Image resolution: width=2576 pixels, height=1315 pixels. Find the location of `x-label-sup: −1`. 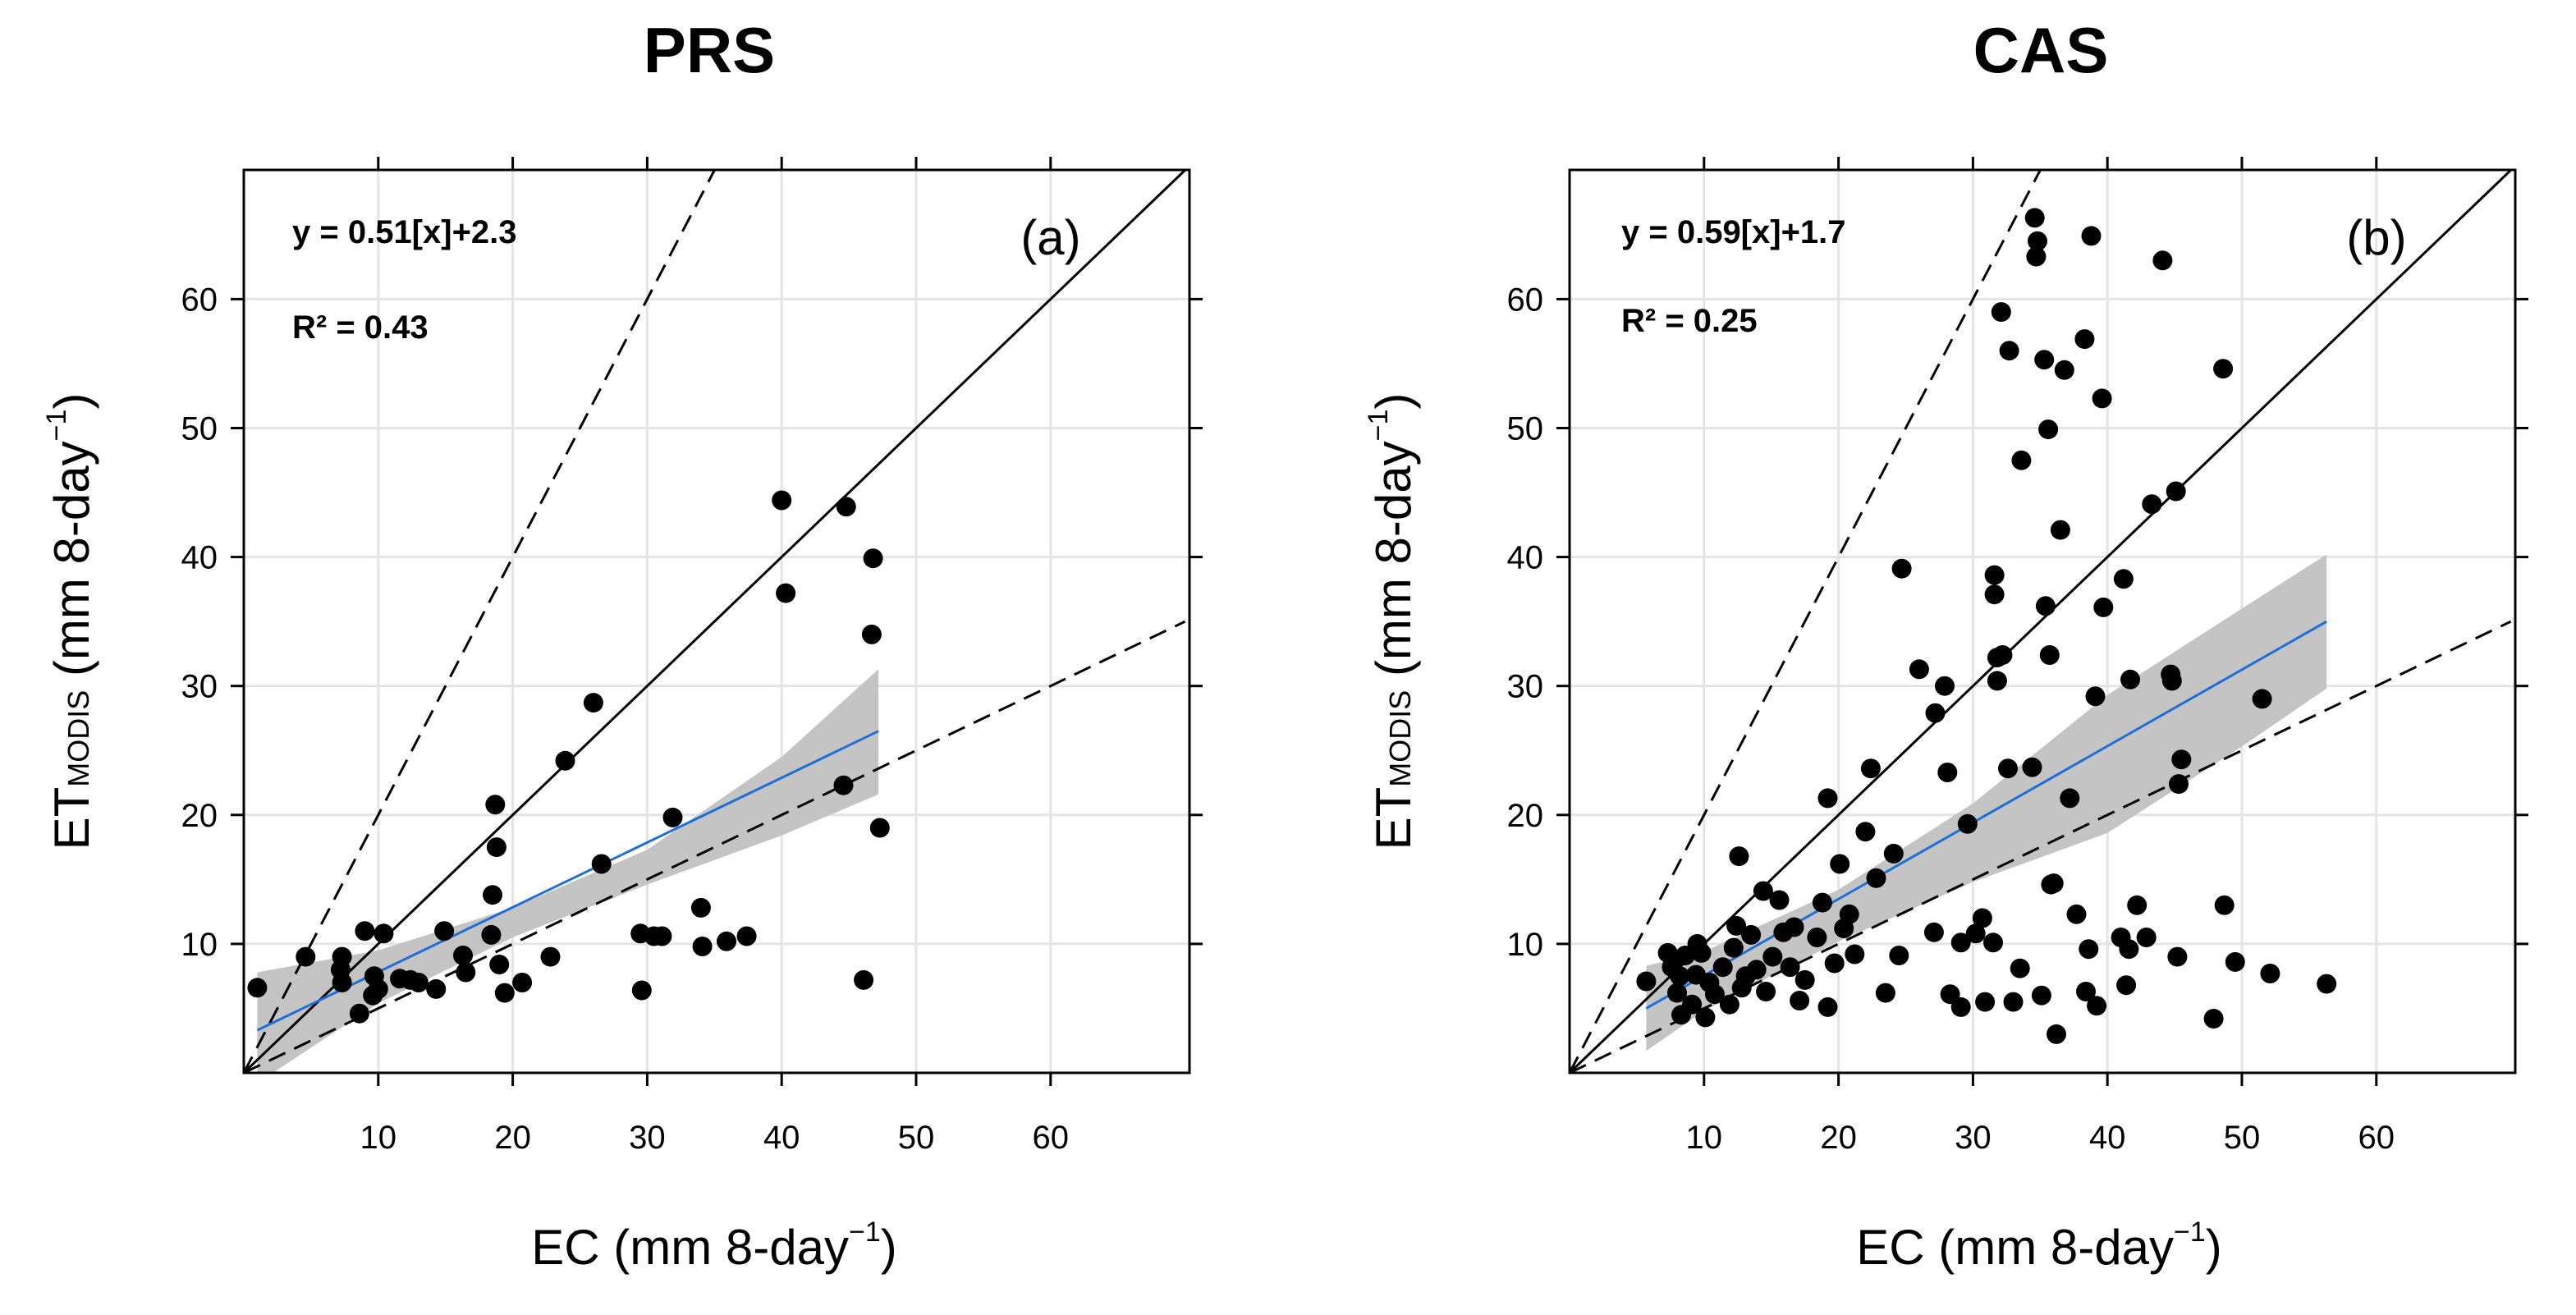

x-label-sup: −1 is located at coordinates (865, 1232).